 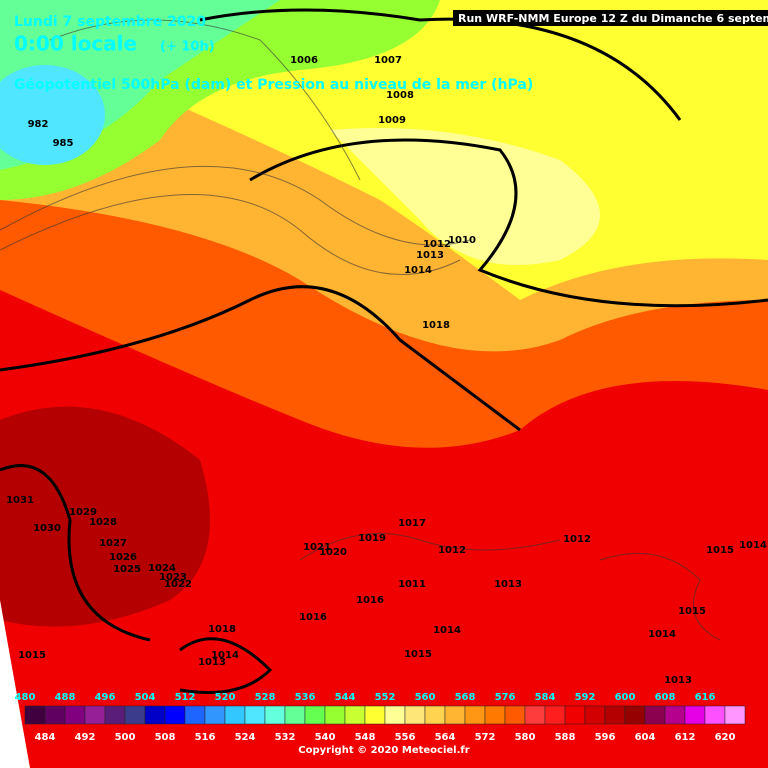 I want to click on pressure-label: 985, so click(x=63, y=143).